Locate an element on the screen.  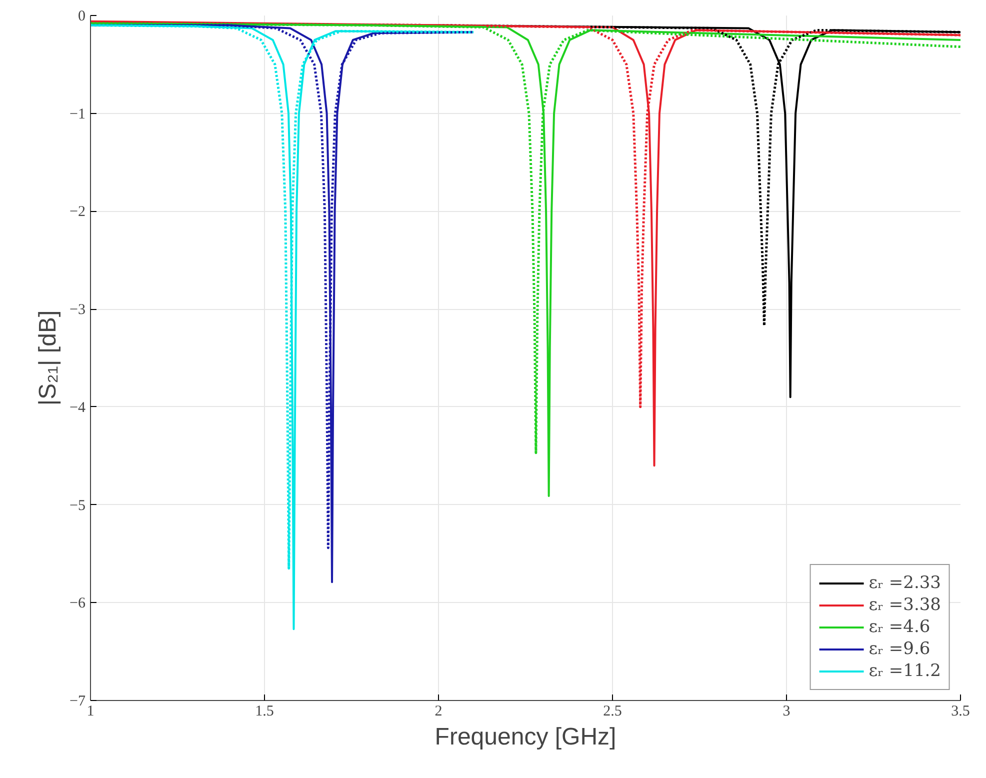
legend-label: εᵣ =11.2 is located at coordinates (904, 671).